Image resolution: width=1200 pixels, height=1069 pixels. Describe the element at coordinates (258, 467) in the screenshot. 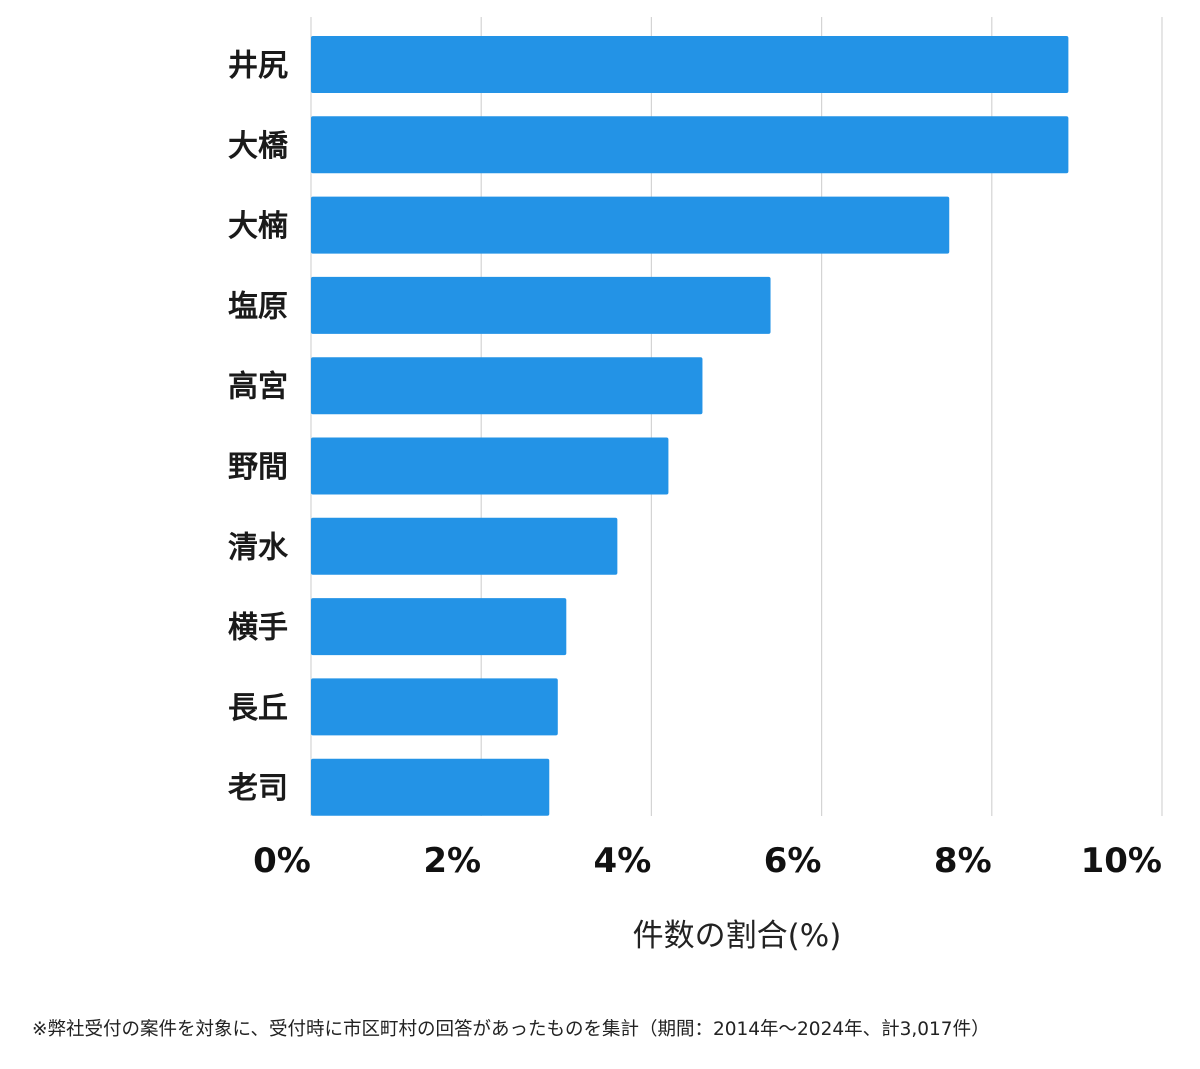

I see `category-label: 野間` at that location.